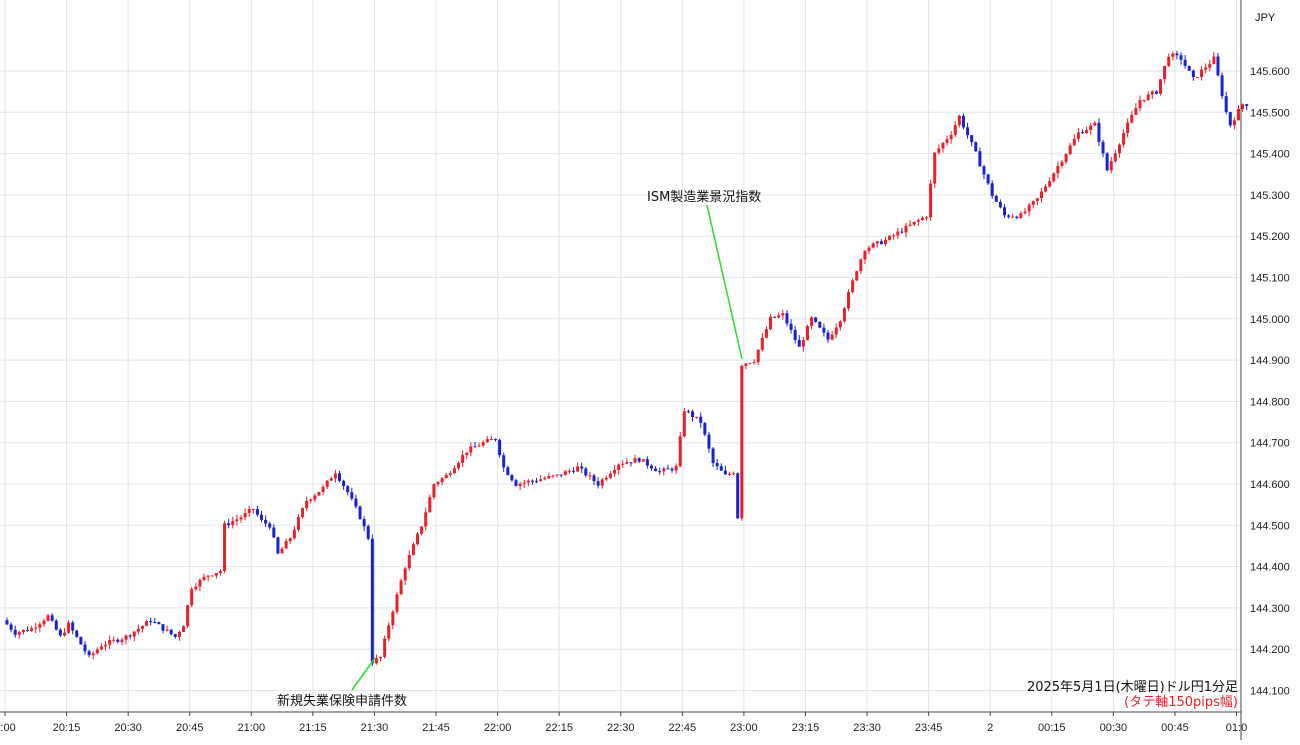 The image size is (1300, 745). What do you see at coordinates (990, 728) in the screenshot?
I see `x-tick-label: 2` at bounding box center [990, 728].